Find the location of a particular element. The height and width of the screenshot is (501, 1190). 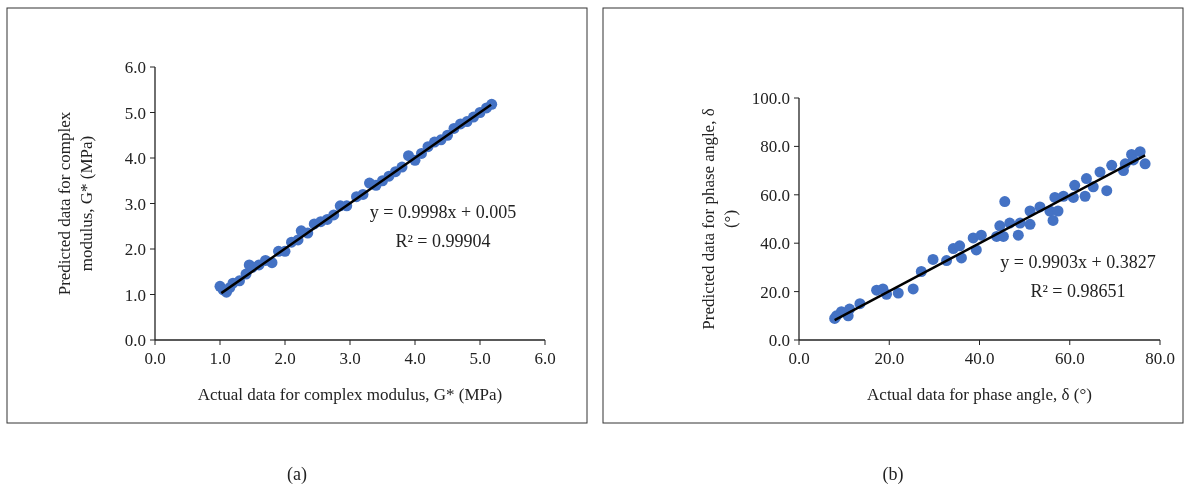

y-tick-label: 3.0 is located at coordinates (135, 204).